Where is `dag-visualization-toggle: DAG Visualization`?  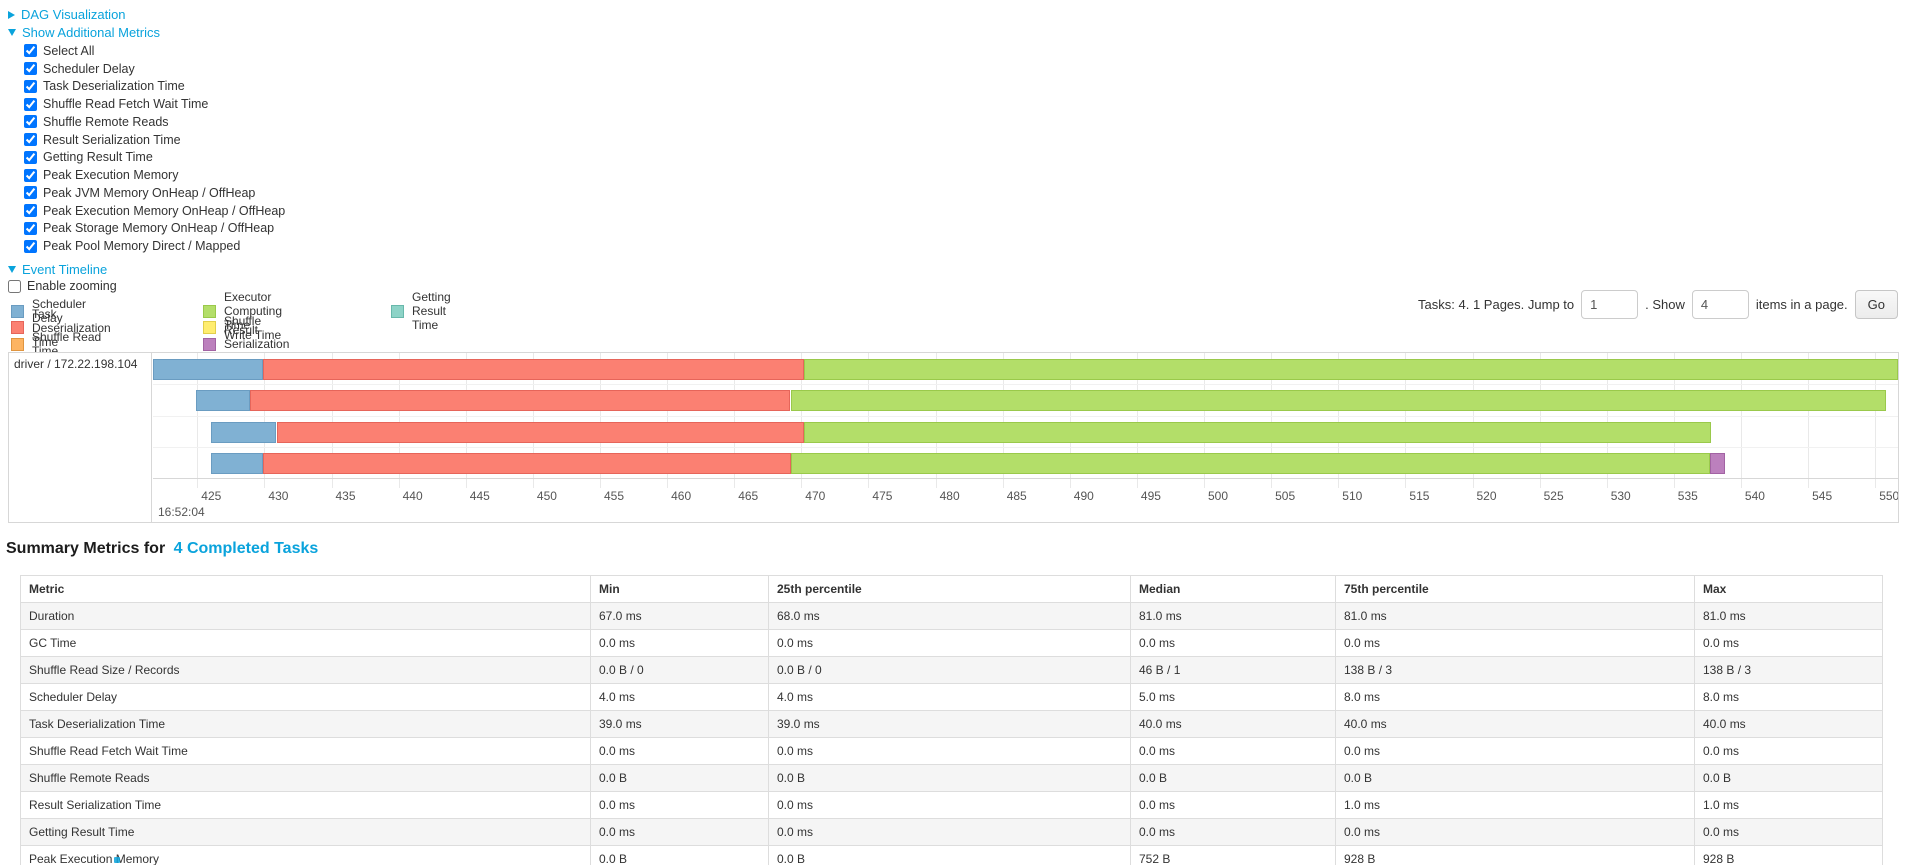
dag-visualization-toggle: DAG Visualization is located at coordinates (67, 14).